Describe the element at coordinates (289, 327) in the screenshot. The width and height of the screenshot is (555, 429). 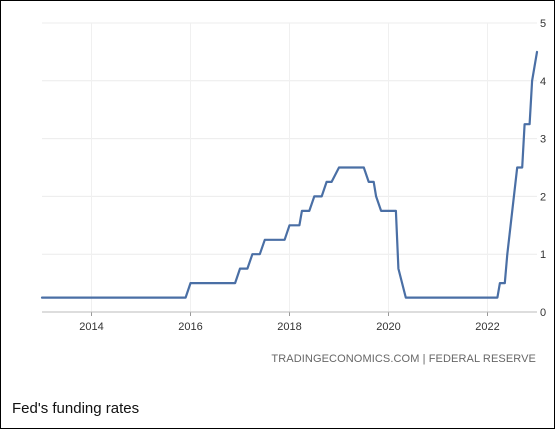
I see `x-tick-label: 2018` at that location.